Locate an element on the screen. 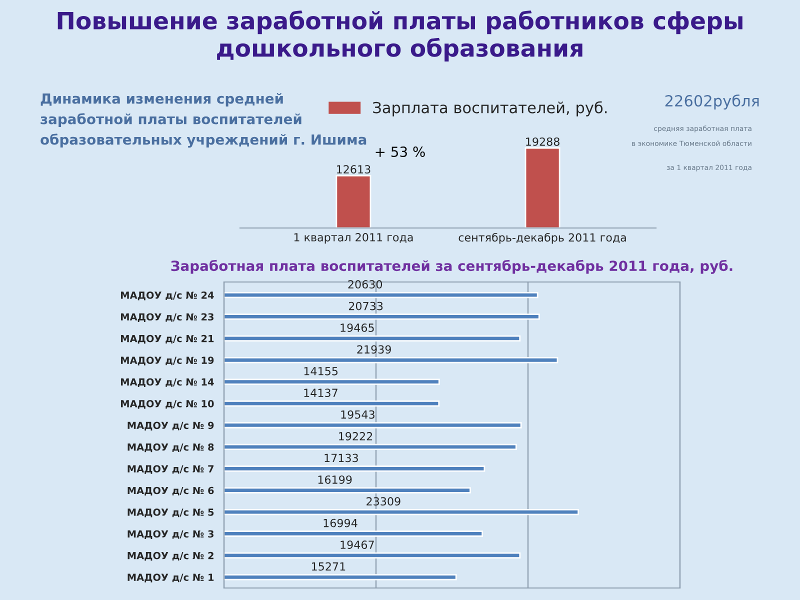 Image resolution: width=800 pixels, height=600 pixels. data-label: 16994 is located at coordinates (341, 523).